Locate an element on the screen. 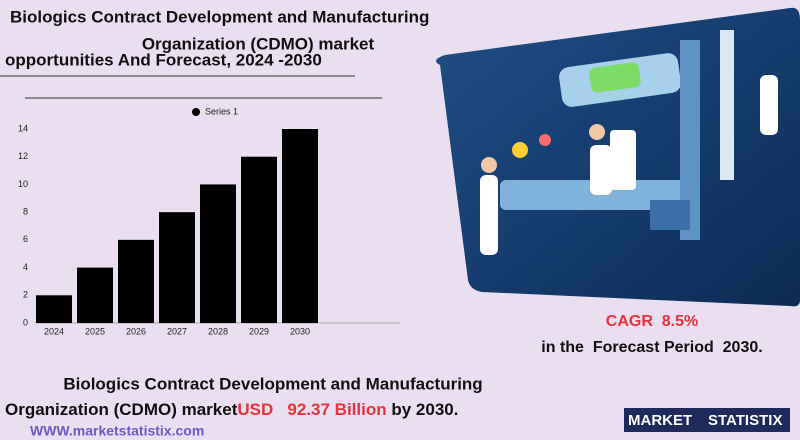  legend-marker is located at coordinates (196, 112).